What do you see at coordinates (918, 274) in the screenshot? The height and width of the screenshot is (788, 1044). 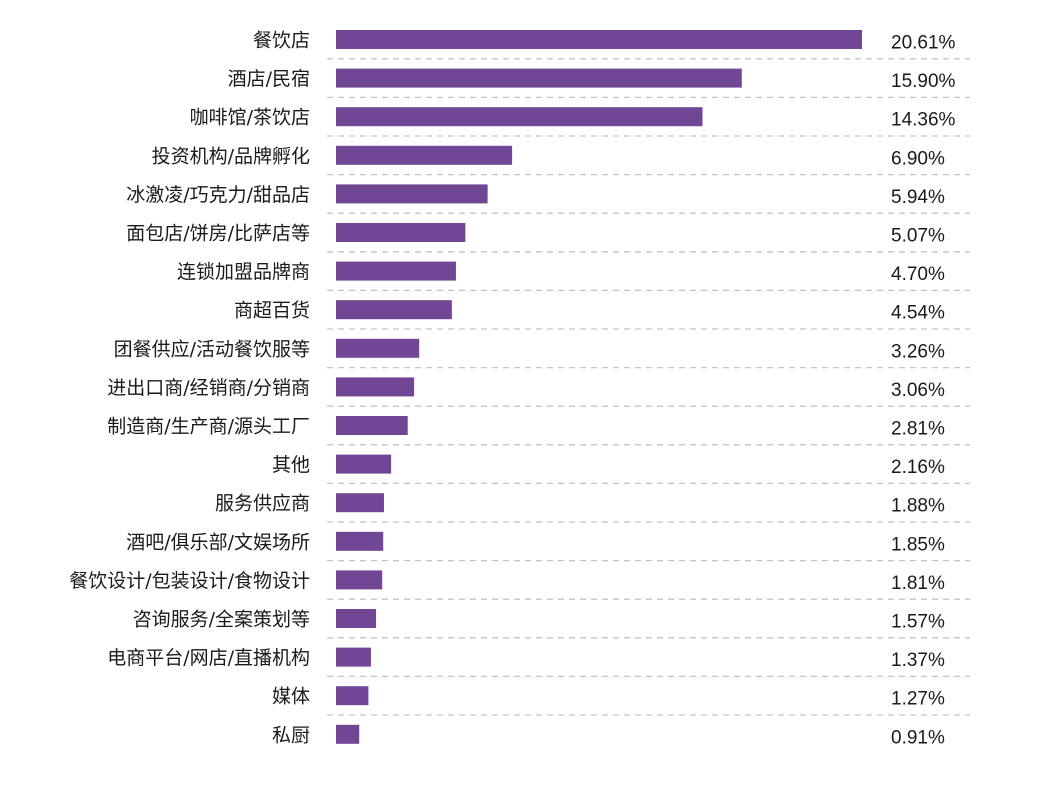 I see `value-label: 4.70%` at bounding box center [918, 274].